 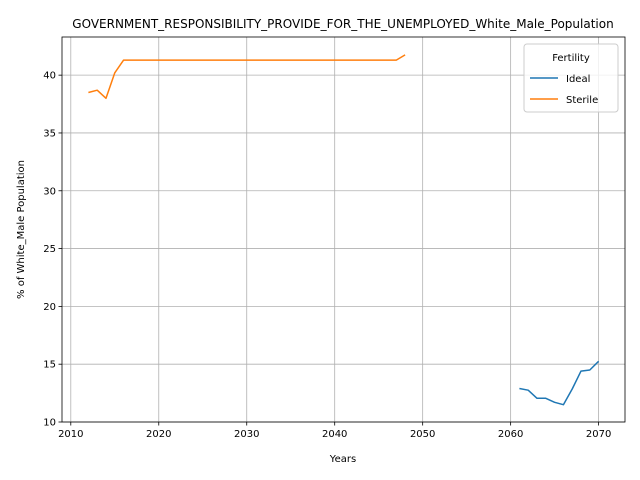 I want to click on y-tick-label: 40, so click(x=49, y=76).